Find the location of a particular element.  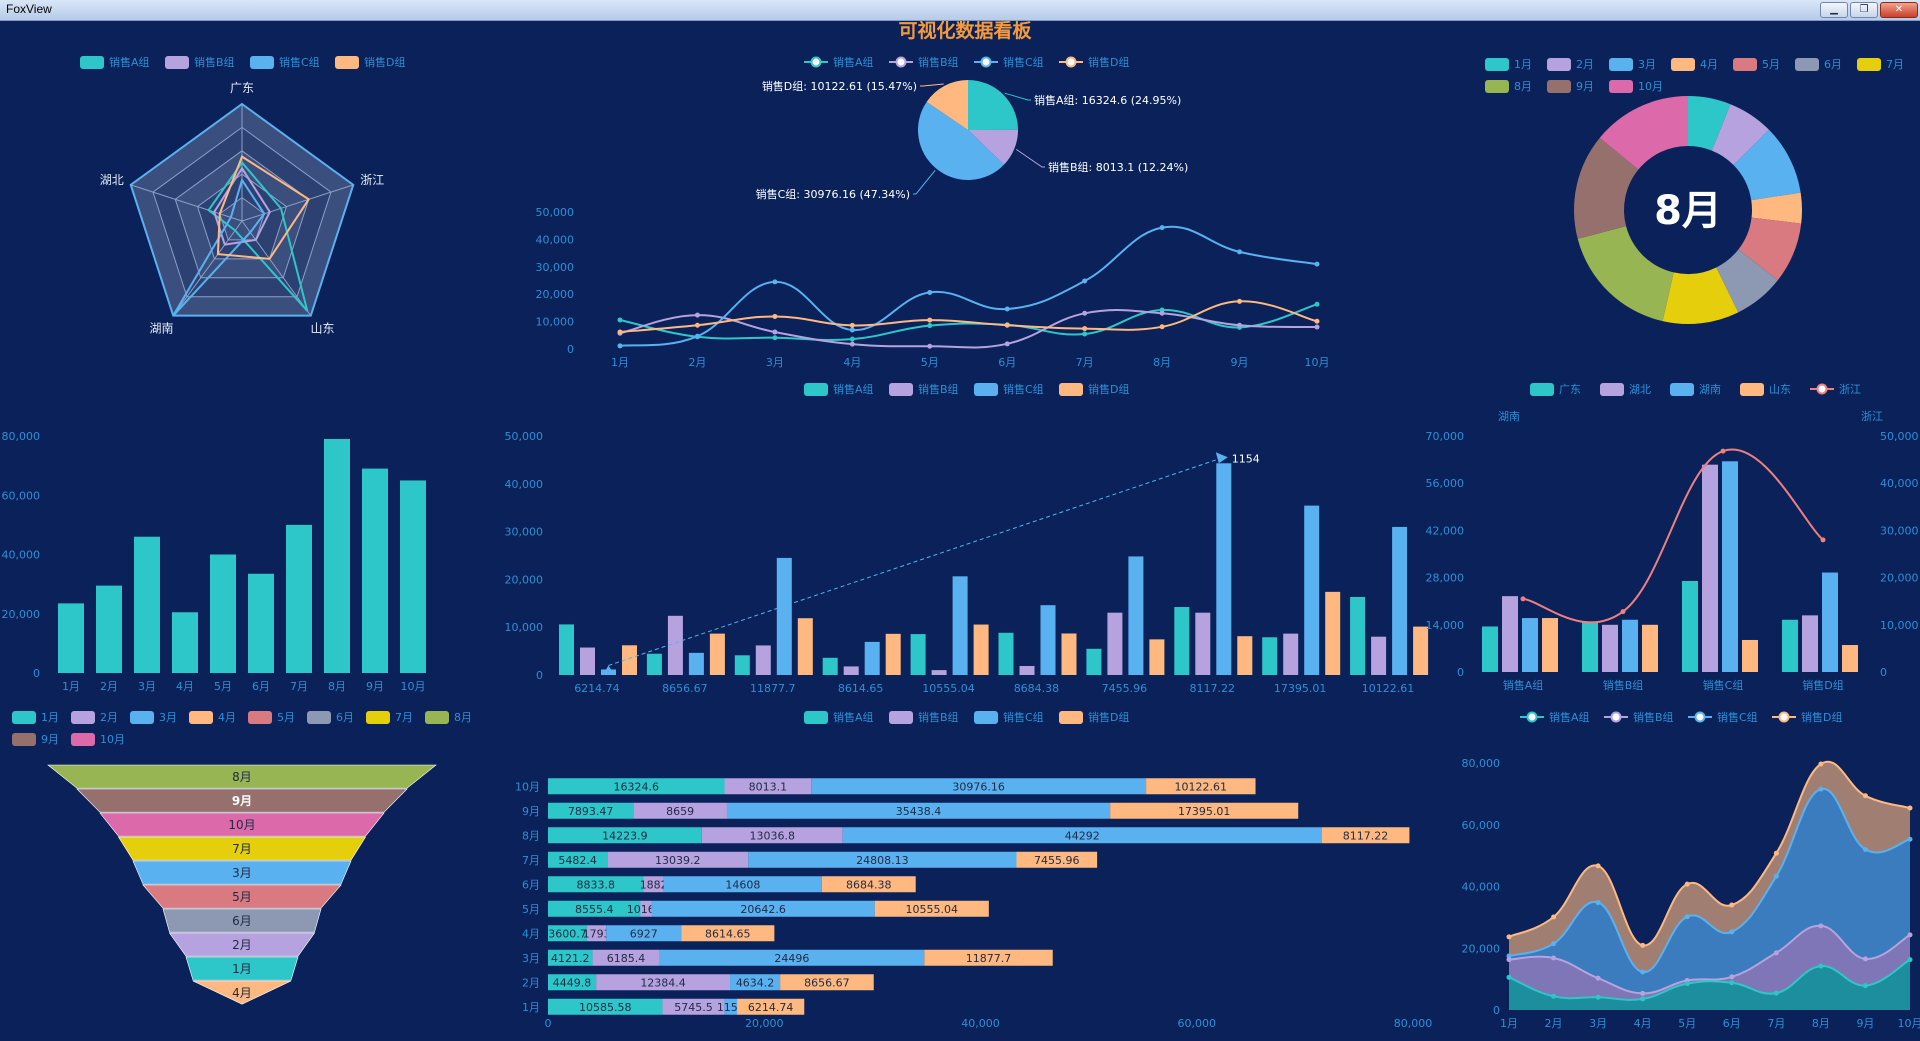

stack-segment-label: 12384.4 is located at coordinates (663, 982).